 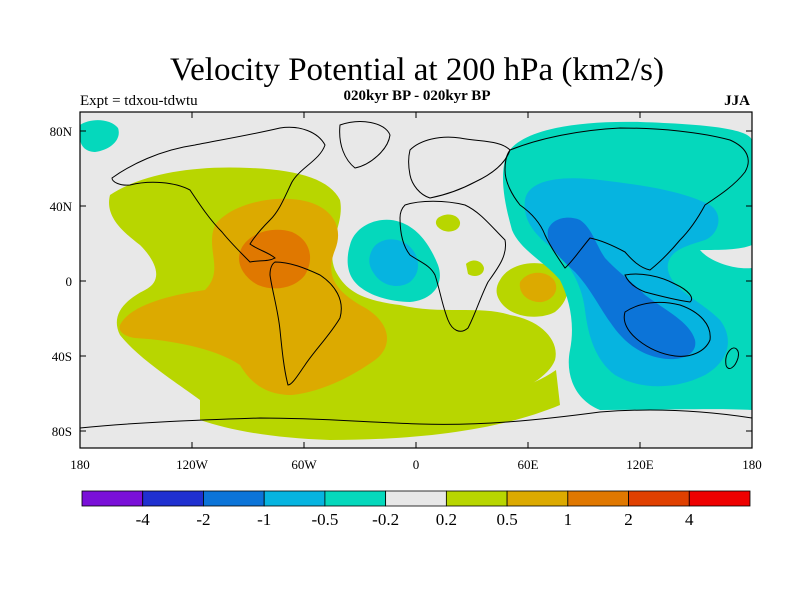 What do you see at coordinates (61, 131) in the screenshot?
I see `lat-label-80n: 80N` at bounding box center [61, 131].